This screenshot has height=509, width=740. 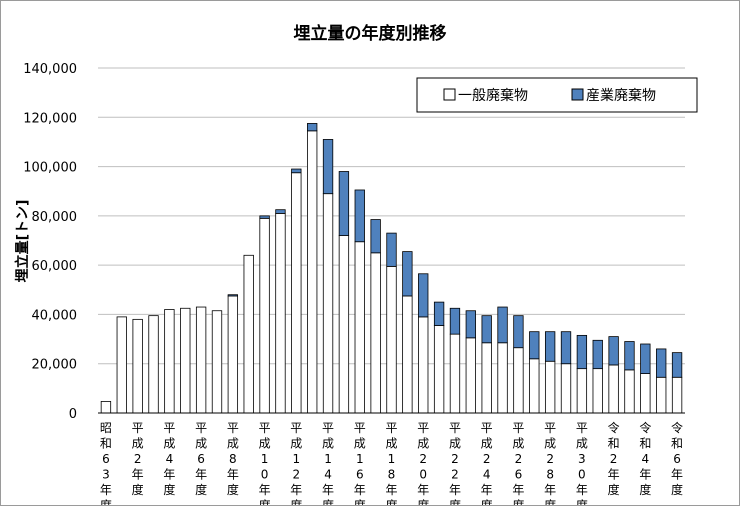 I want to click on y-tick-label: 140,000, so click(x=50, y=69).